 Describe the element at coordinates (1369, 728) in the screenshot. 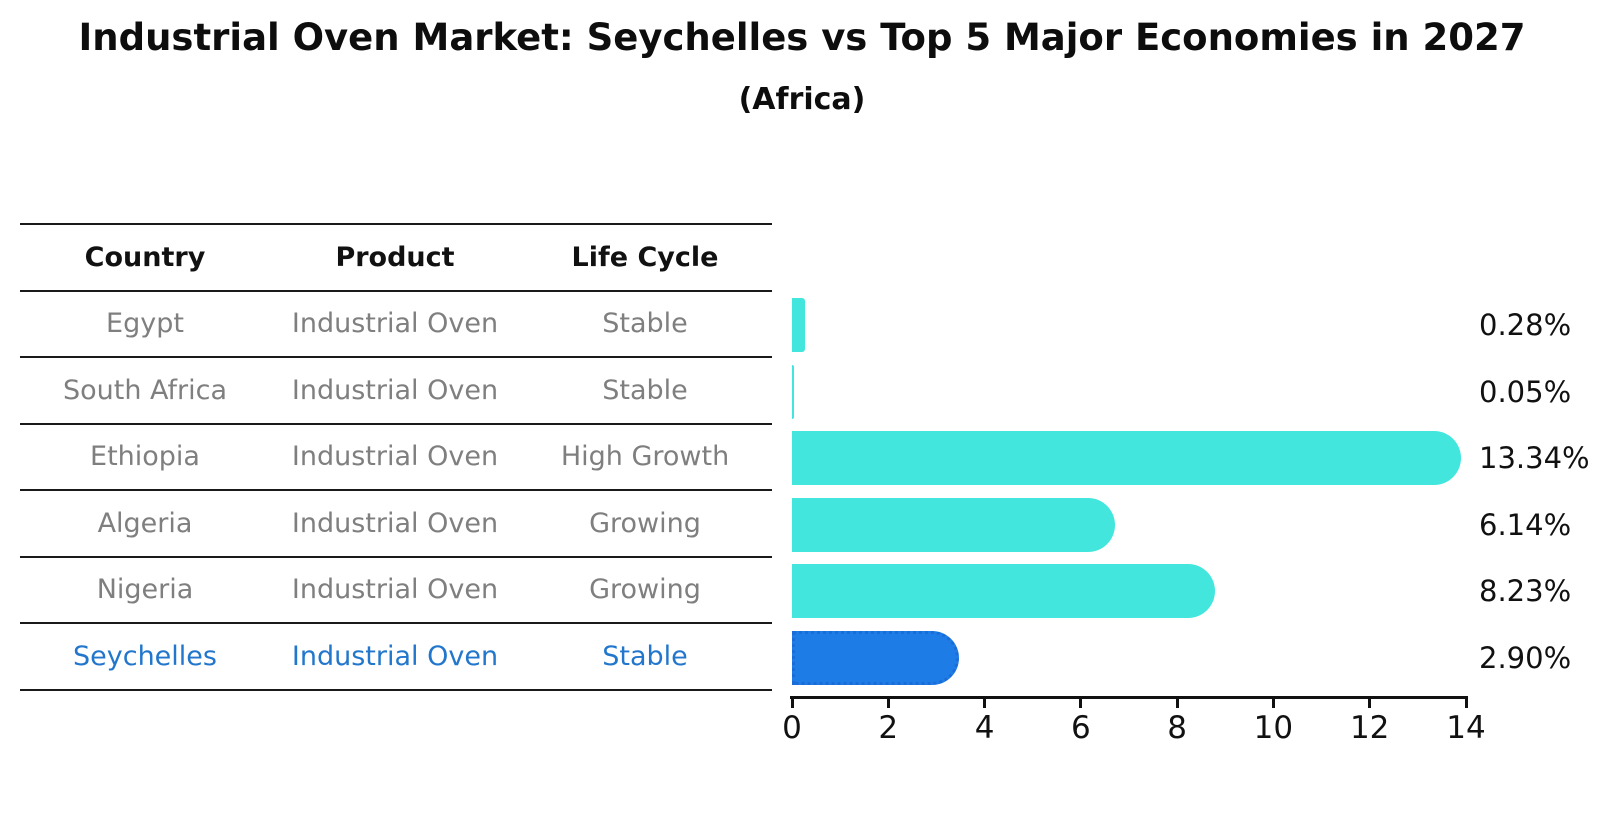

I see `x-tick-label-12: 12` at that location.